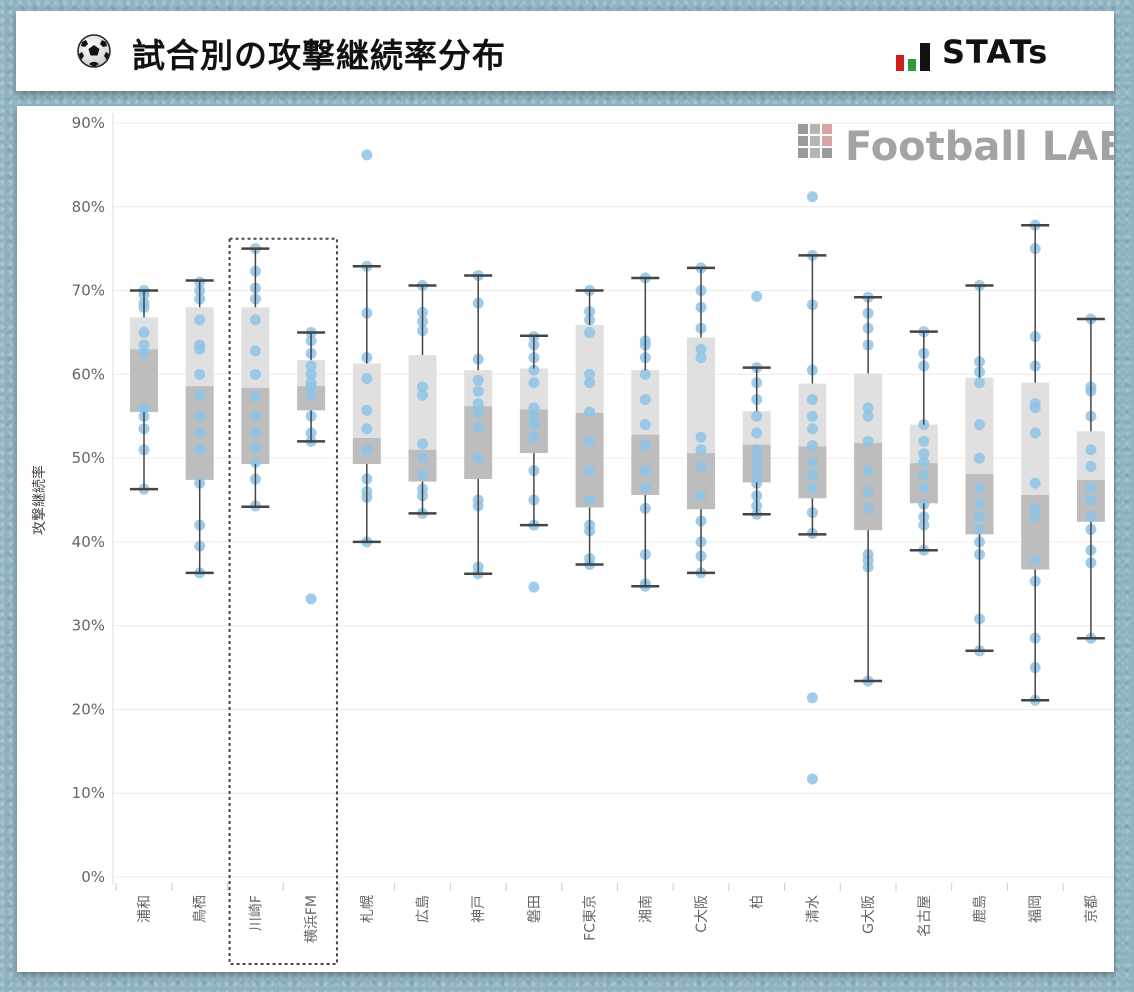  What do you see at coordinates (995, 52) in the screenshot?
I see `stats-brand: STATs` at bounding box center [995, 52].